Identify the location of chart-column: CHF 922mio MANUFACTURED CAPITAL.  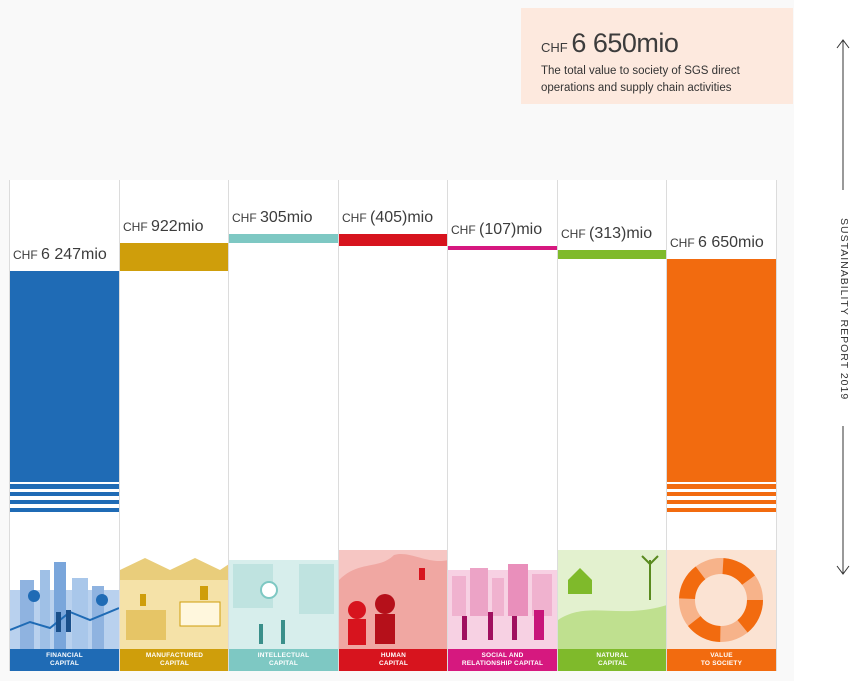
(174, 425).